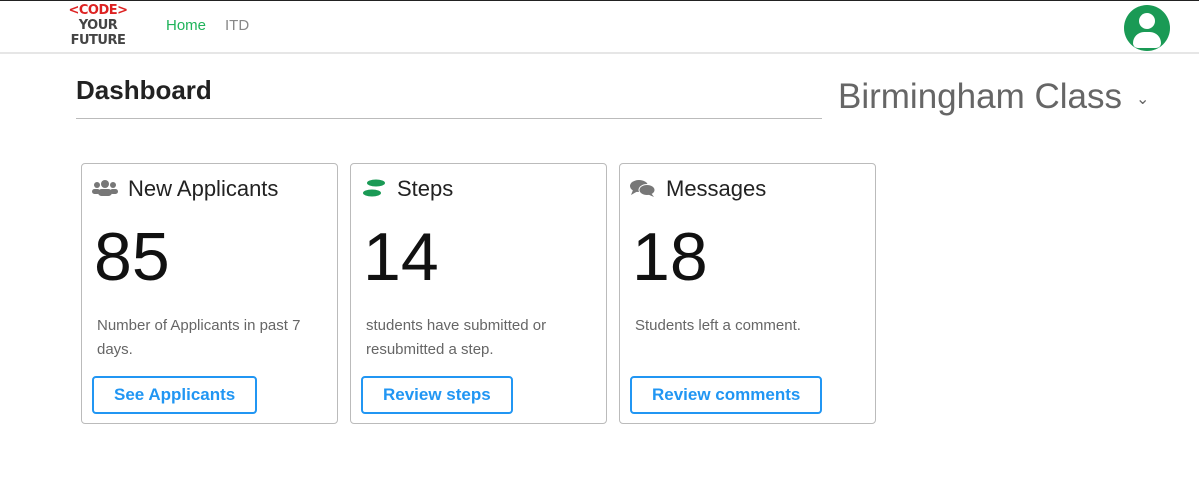  What do you see at coordinates (98, 10) in the screenshot?
I see `logo-line: <CODE>` at bounding box center [98, 10].